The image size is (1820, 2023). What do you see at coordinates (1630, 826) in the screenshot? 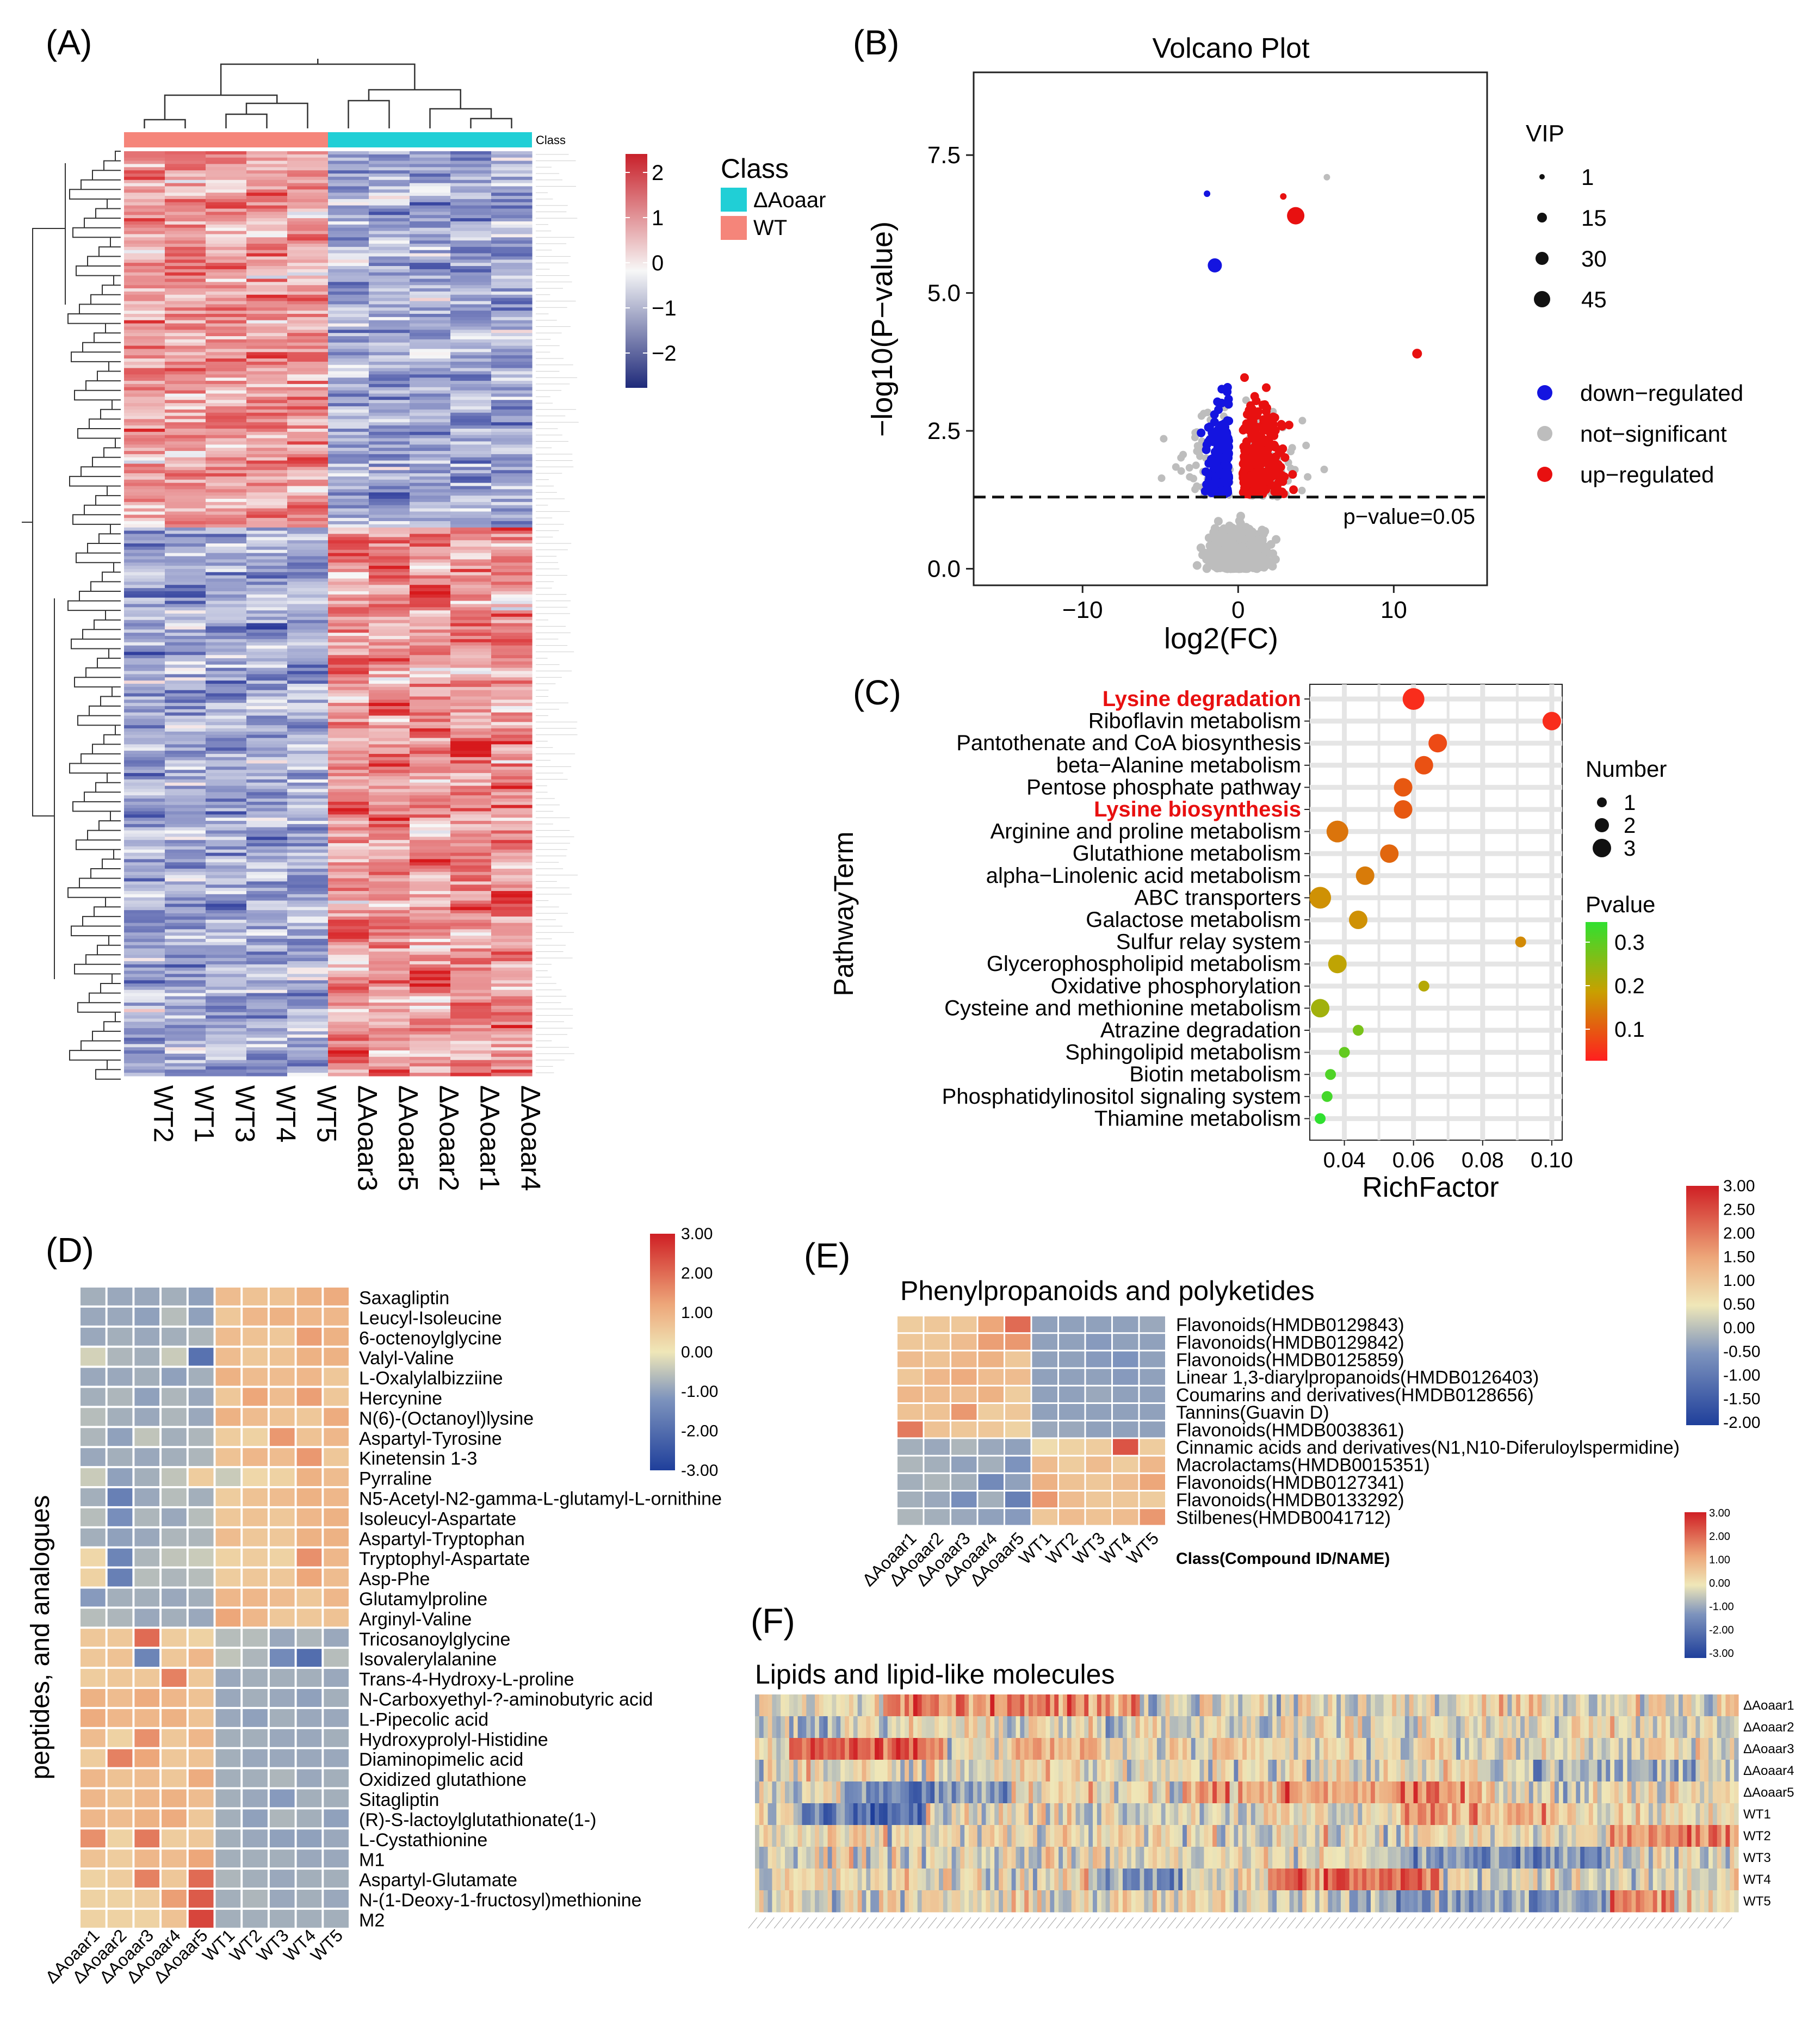
I see `c-number-label: 2` at bounding box center [1630, 826].